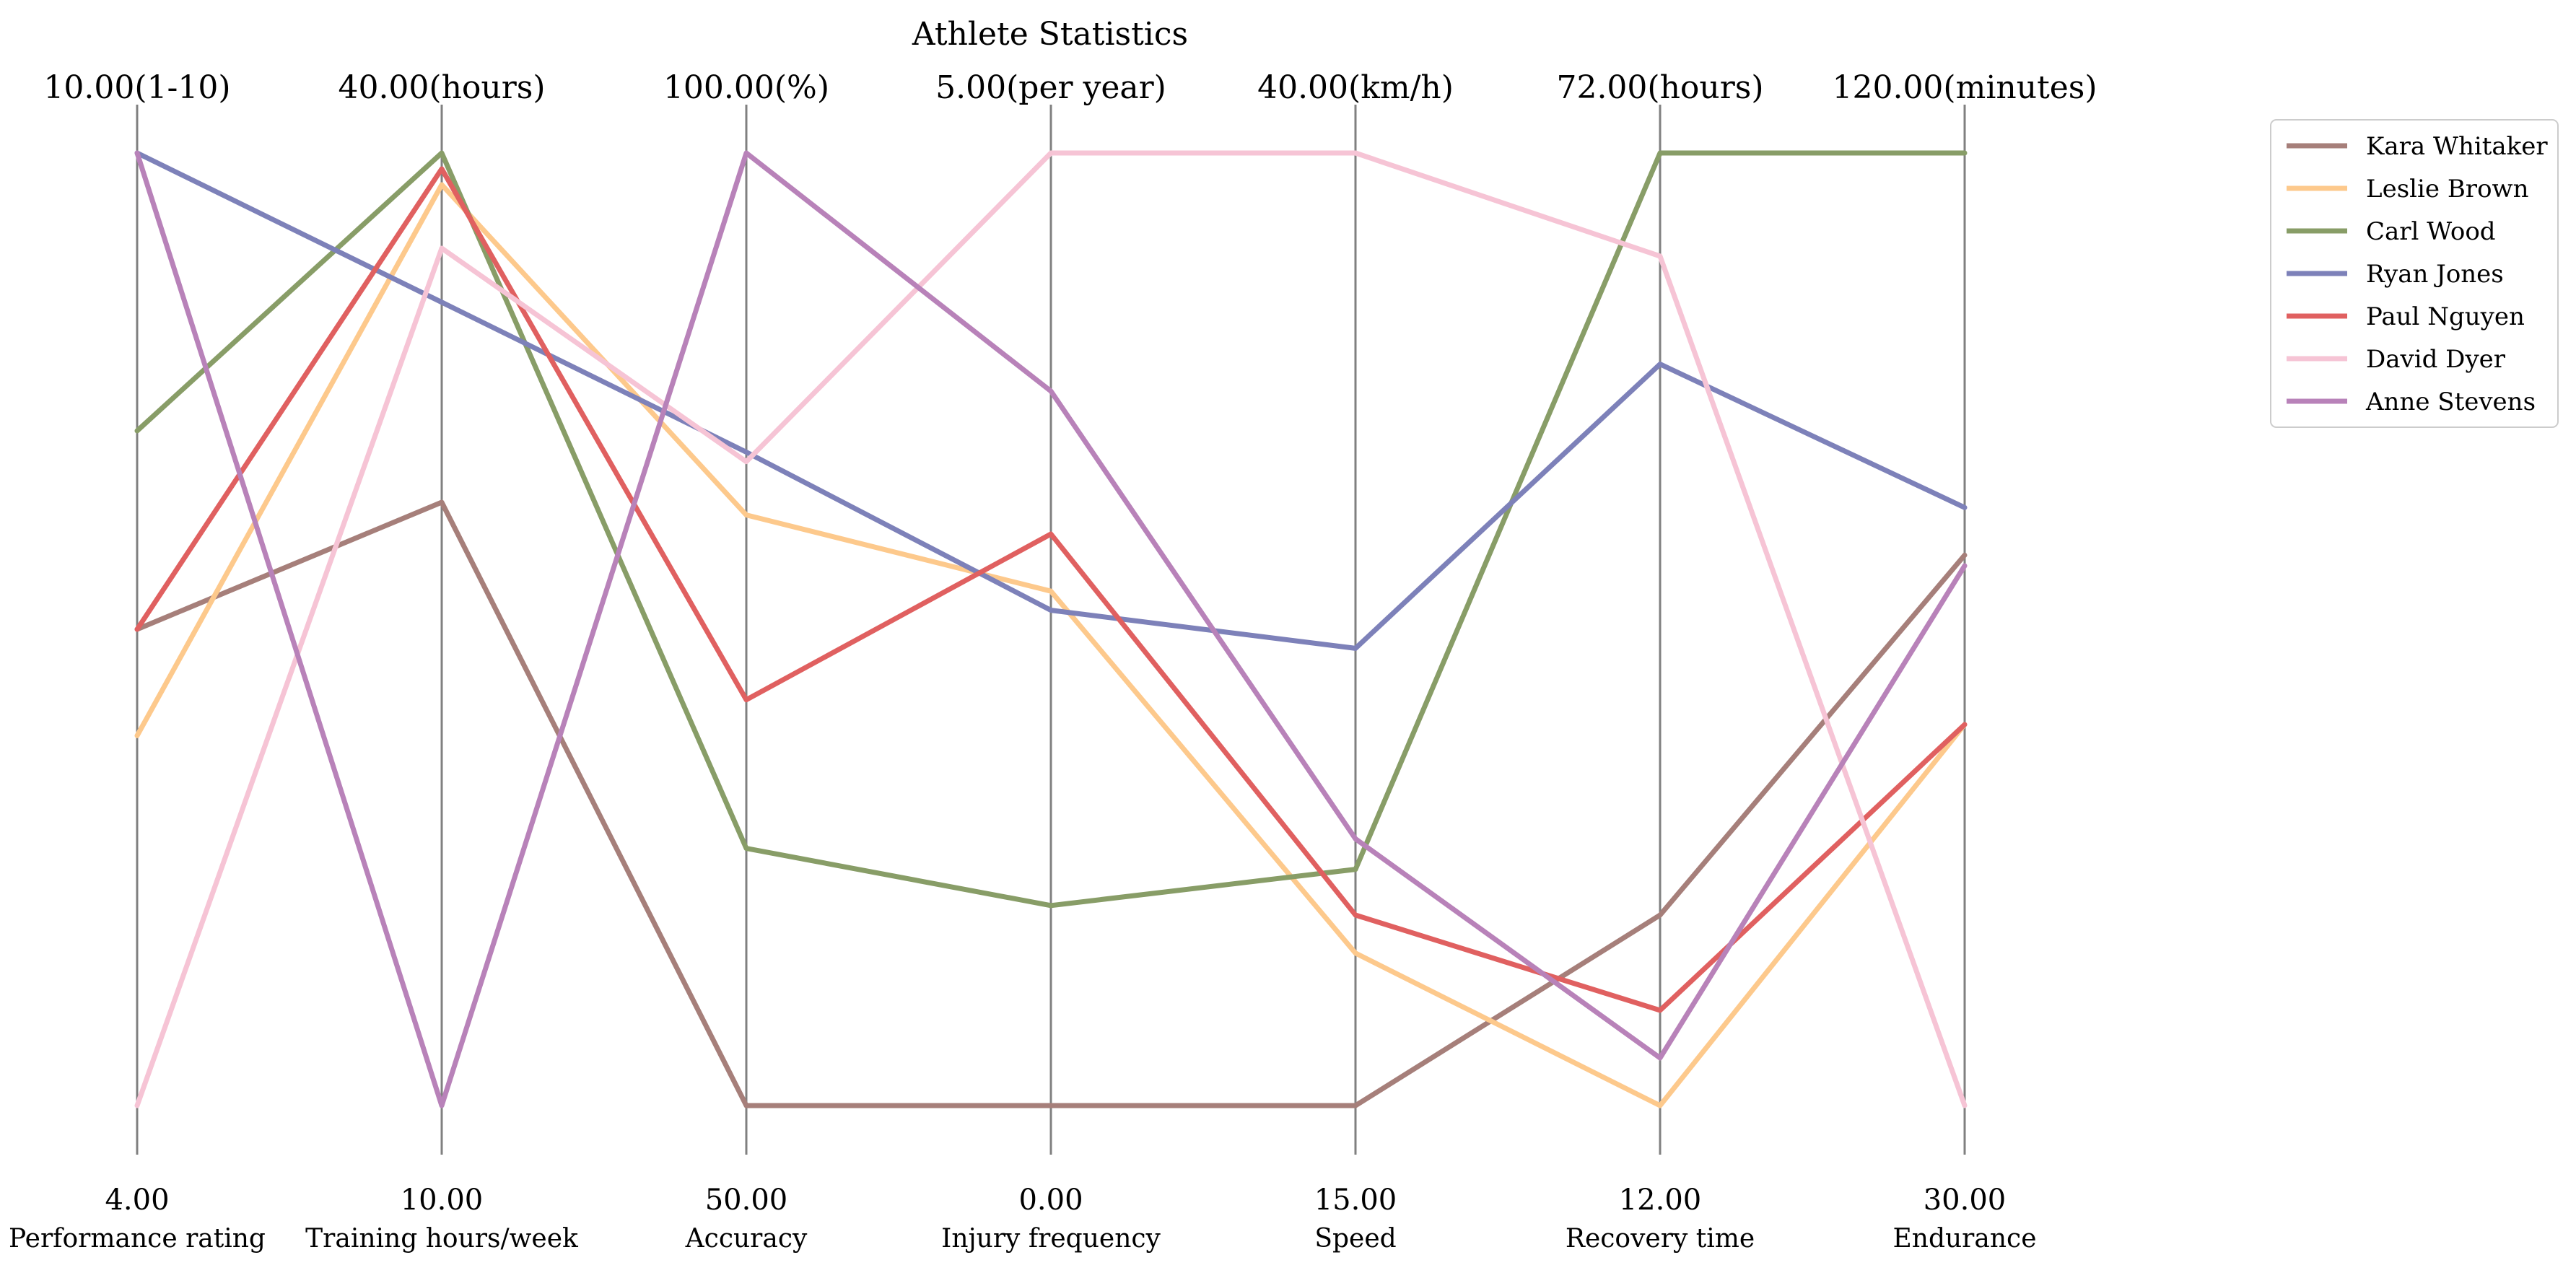 The height and width of the screenshot is (1273, 2576). Describe the element at coordinates (442, 1200) in the screenshot. I see `axis-min-label: 10.00` at that location.